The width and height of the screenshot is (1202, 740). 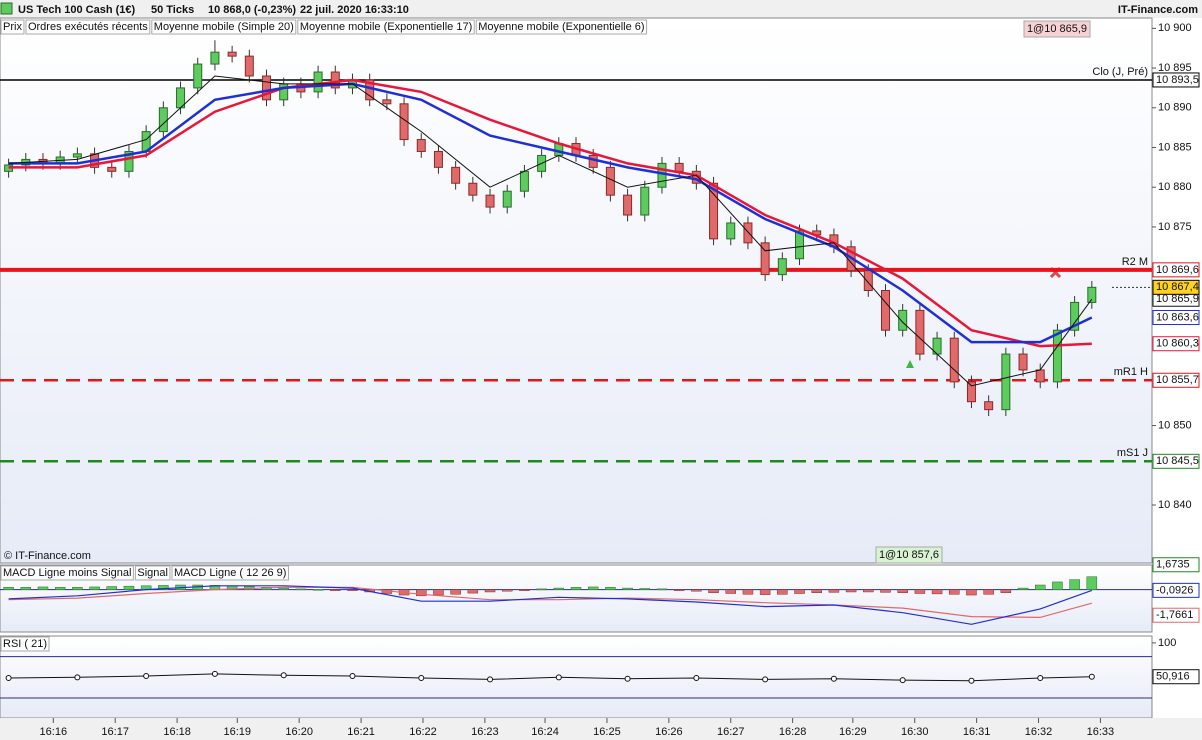 What do you see at coordinates (731, 732) in the screenshot?
I see `x-tick-label: 16:27` at bounding box center [731, 732].